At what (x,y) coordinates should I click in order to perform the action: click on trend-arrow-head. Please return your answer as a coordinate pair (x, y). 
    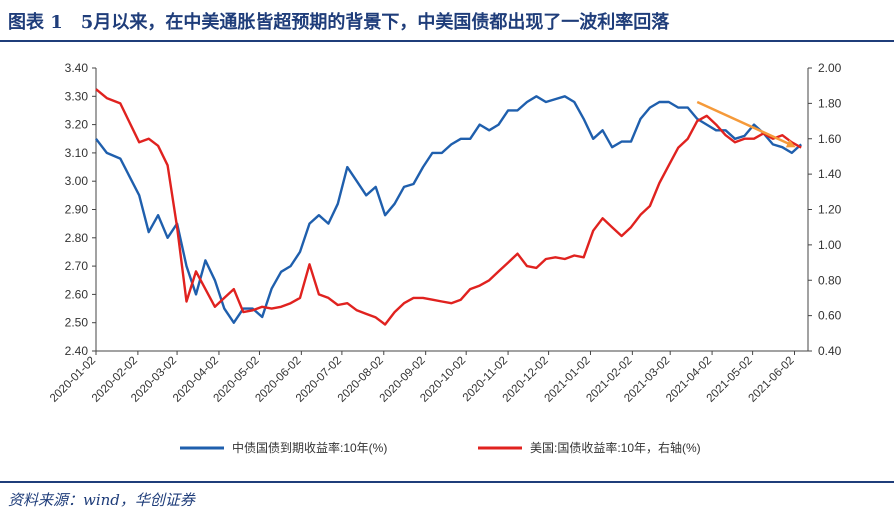
    Looking at the image, I should click on (790, 143).